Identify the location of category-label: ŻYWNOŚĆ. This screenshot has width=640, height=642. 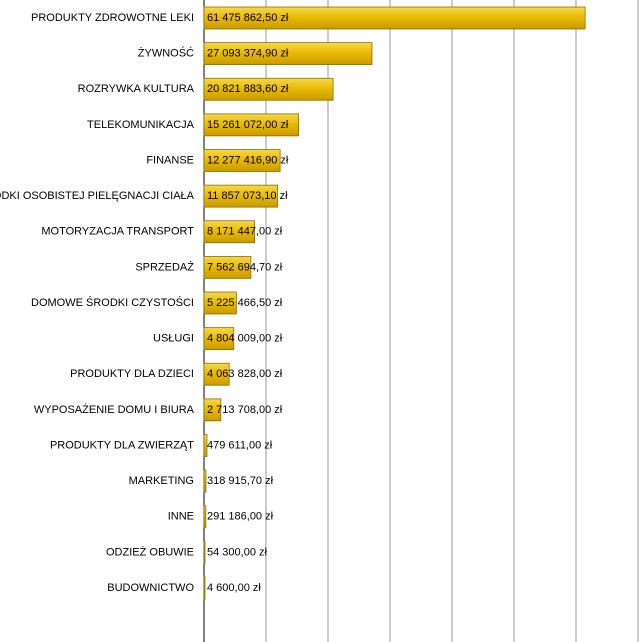
(166, 53).